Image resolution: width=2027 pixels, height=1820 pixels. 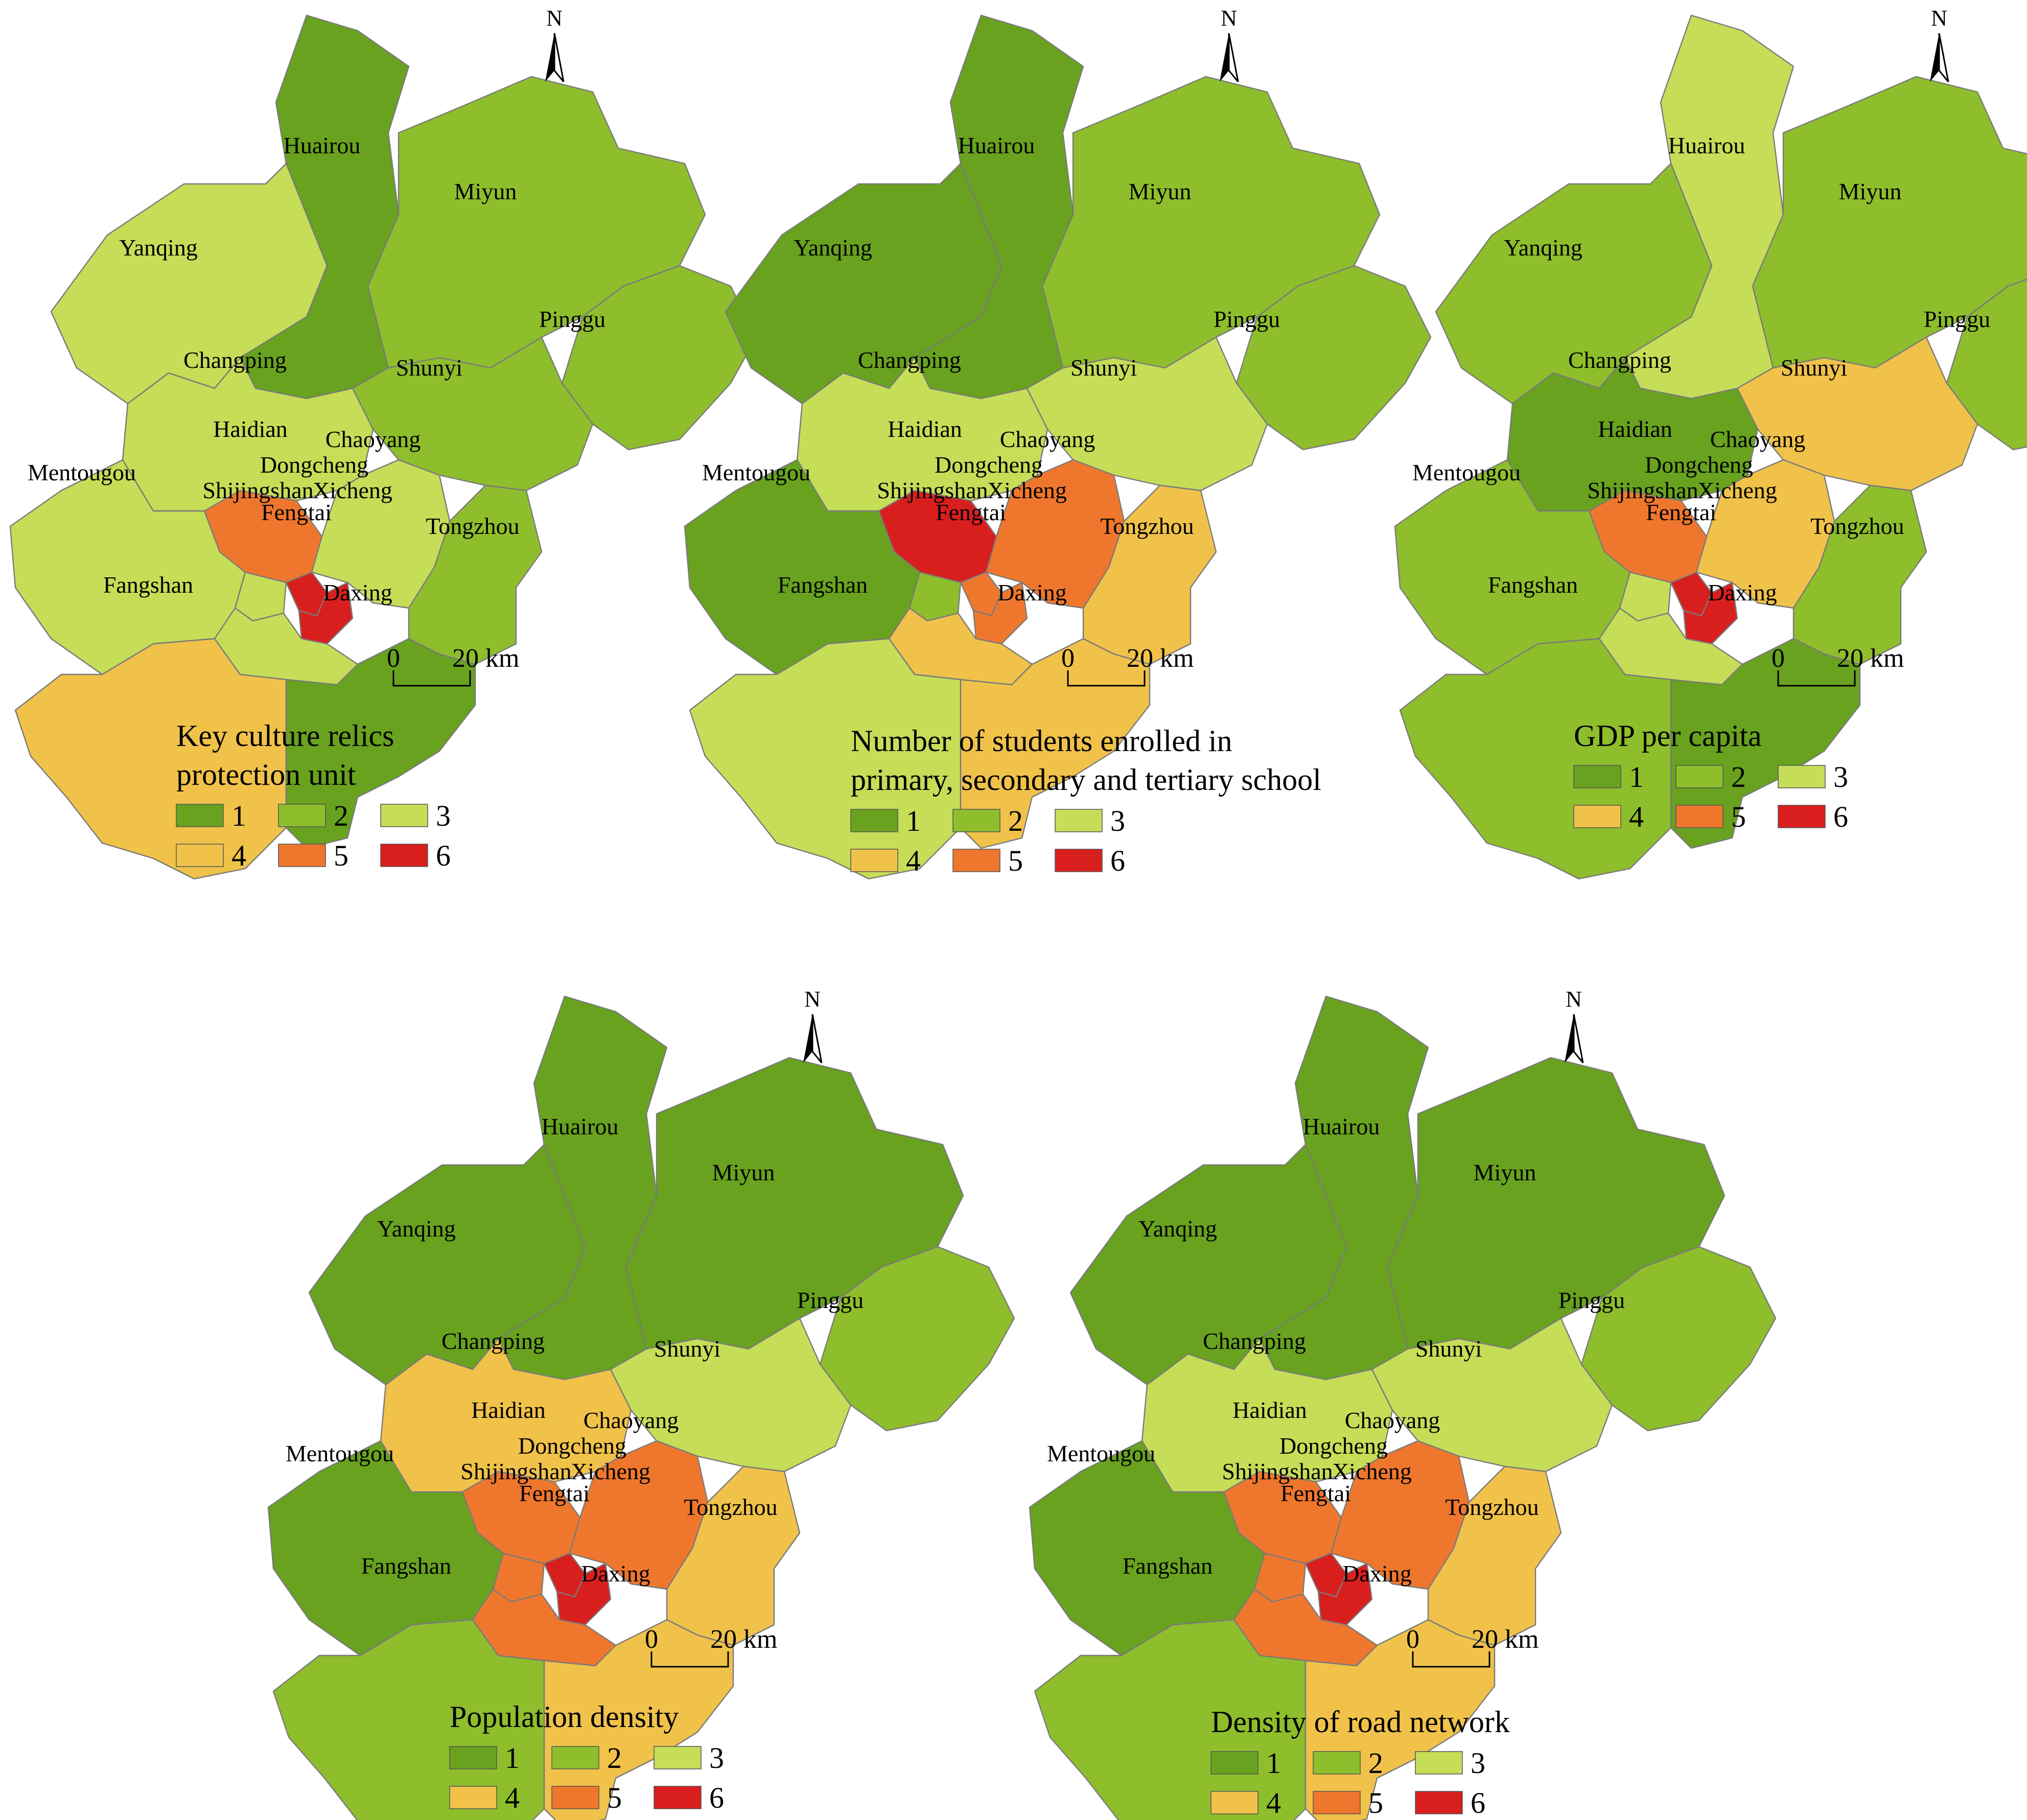 I want to click on legend-title-line: GDP per capita, so click(x=1668, y=736).